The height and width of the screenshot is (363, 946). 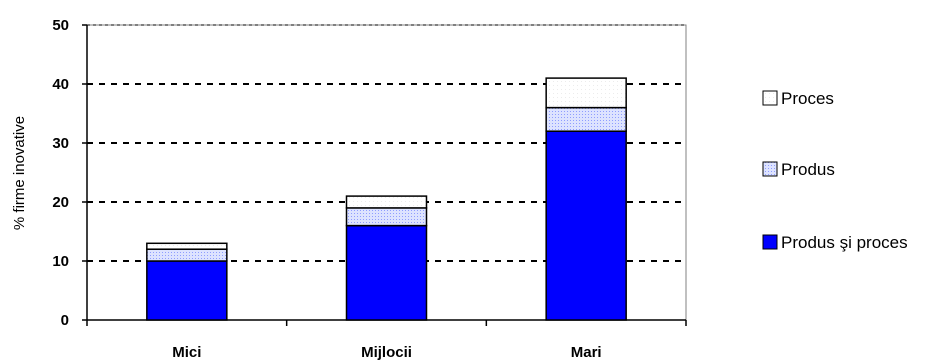 I want to click on y-tick-label: 30, so click(x=60, y=143).